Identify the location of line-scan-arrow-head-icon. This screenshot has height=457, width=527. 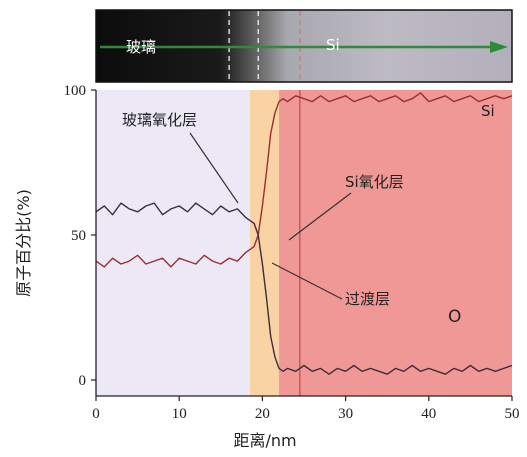
(499, 47).